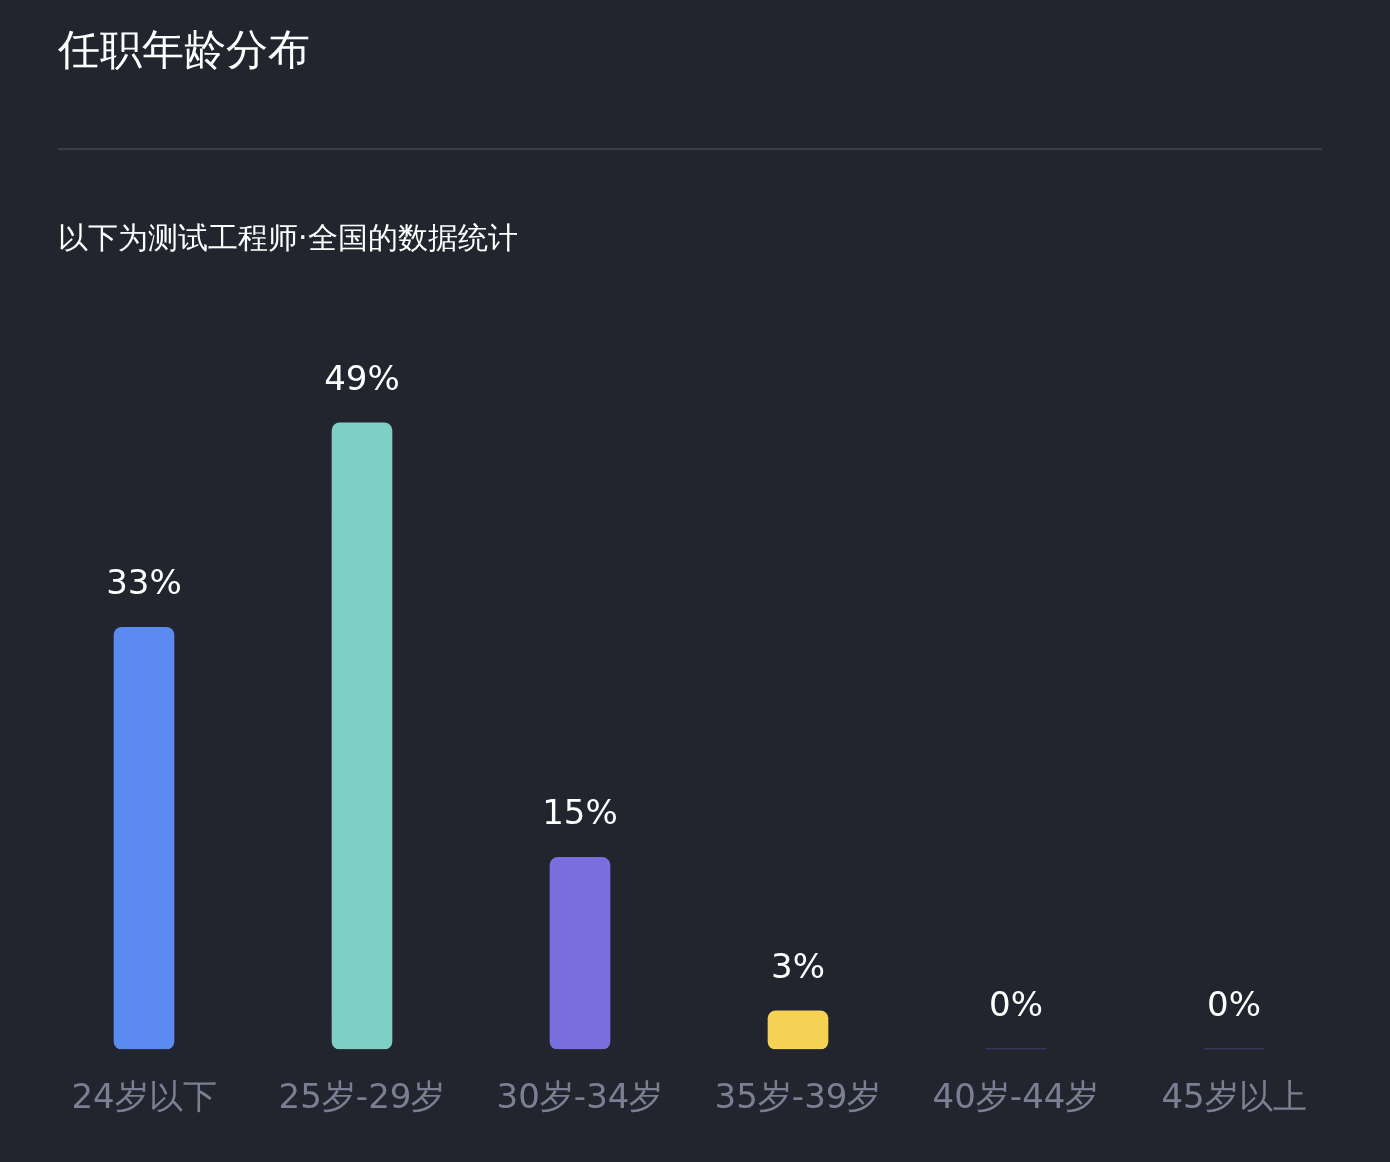 Image resolution: width=1390 pixels, height=1162 pixels. What do you see at coordinates (798, 1096) in the screenshot?
I see `x-tick-label: 35岁-39岁` at bounding box center [798, 1096].